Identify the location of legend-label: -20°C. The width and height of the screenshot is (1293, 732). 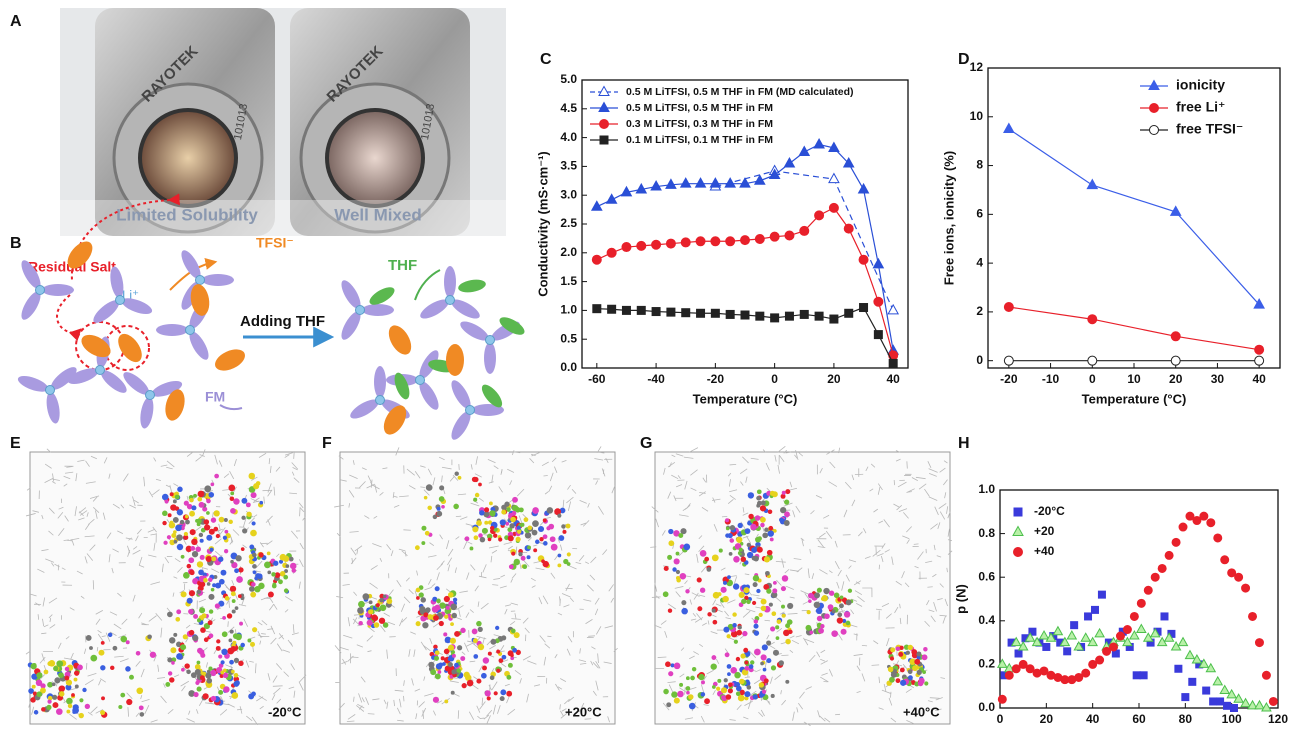
(1049, 511).